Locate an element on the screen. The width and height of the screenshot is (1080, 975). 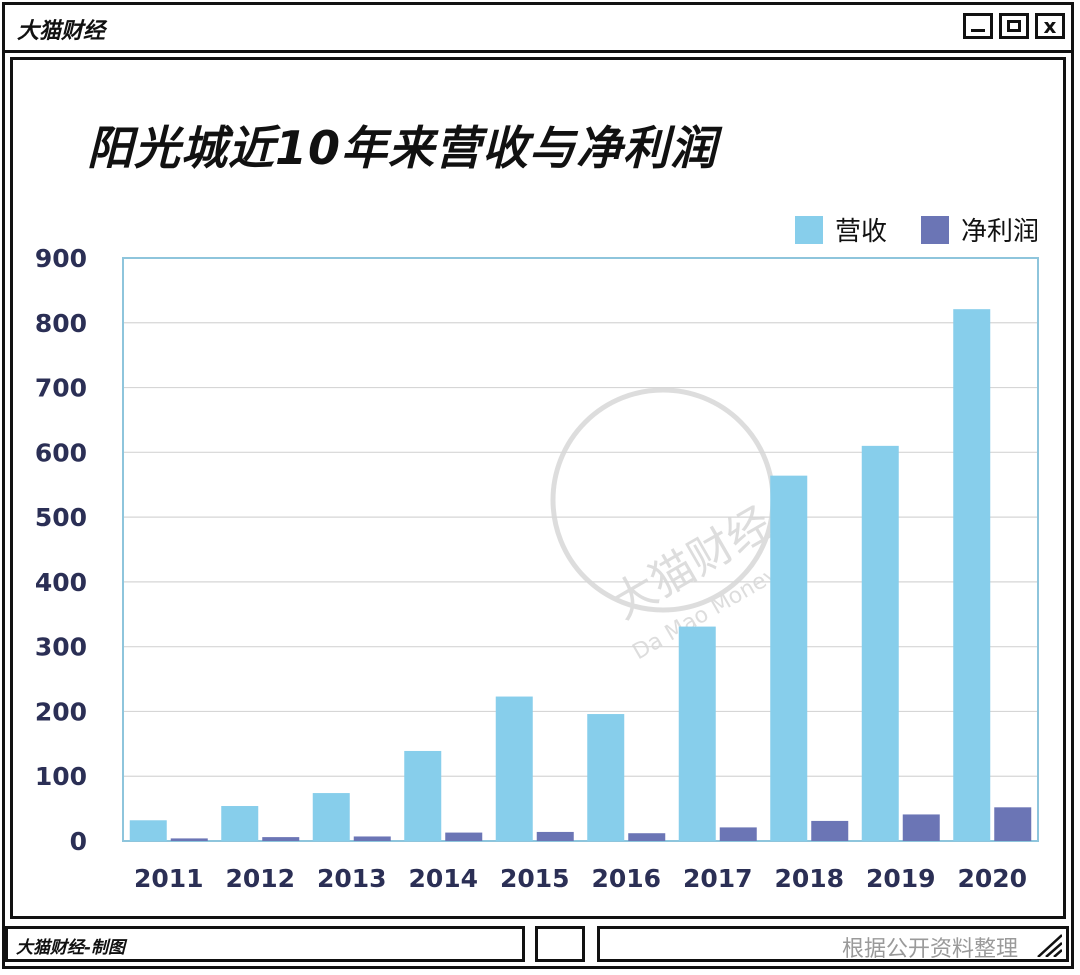
x-tick-label: 2015 is located at coordinates (535, 878).